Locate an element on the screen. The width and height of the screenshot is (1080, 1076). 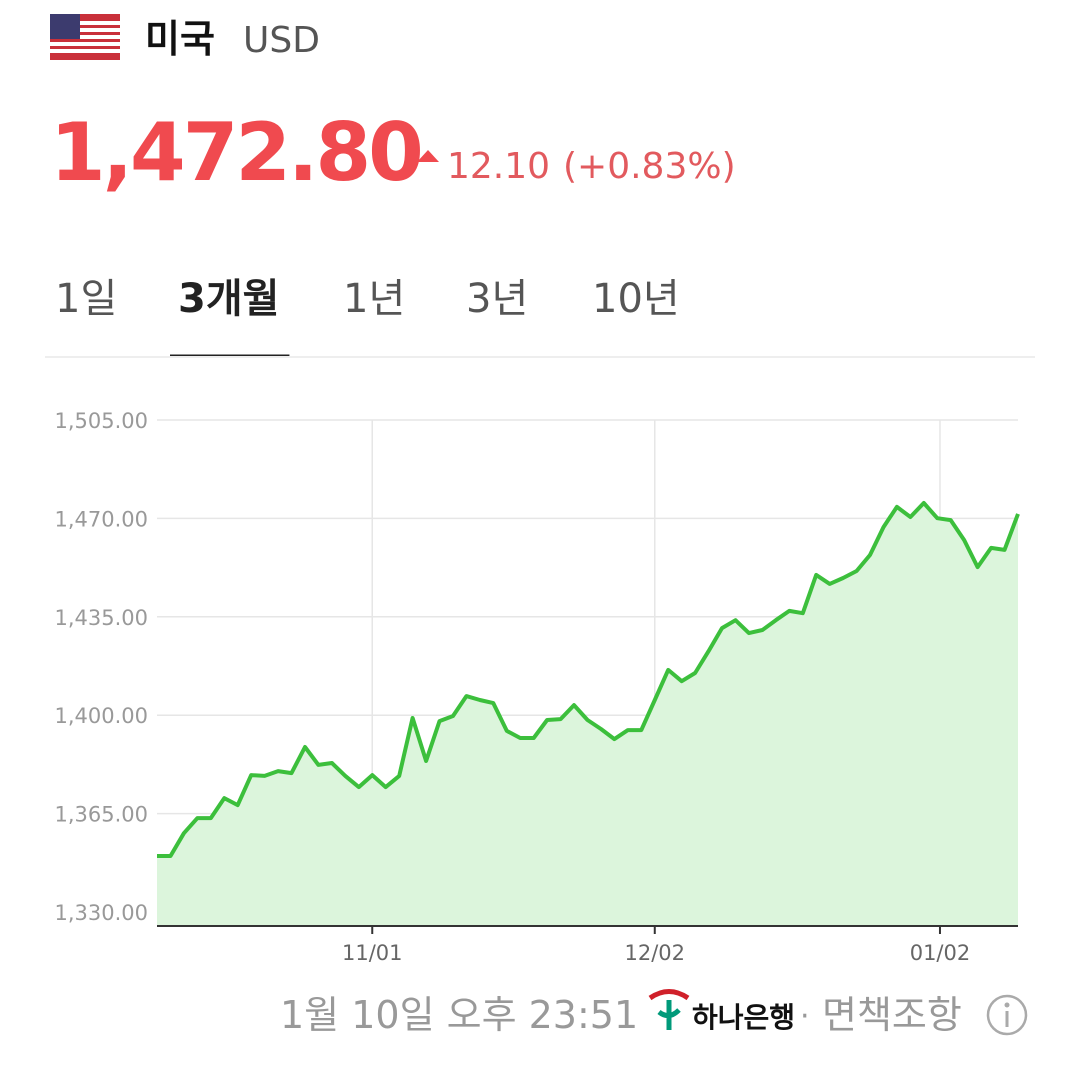
change-percent: (+0.83%) is located at coordinates (649, 166).